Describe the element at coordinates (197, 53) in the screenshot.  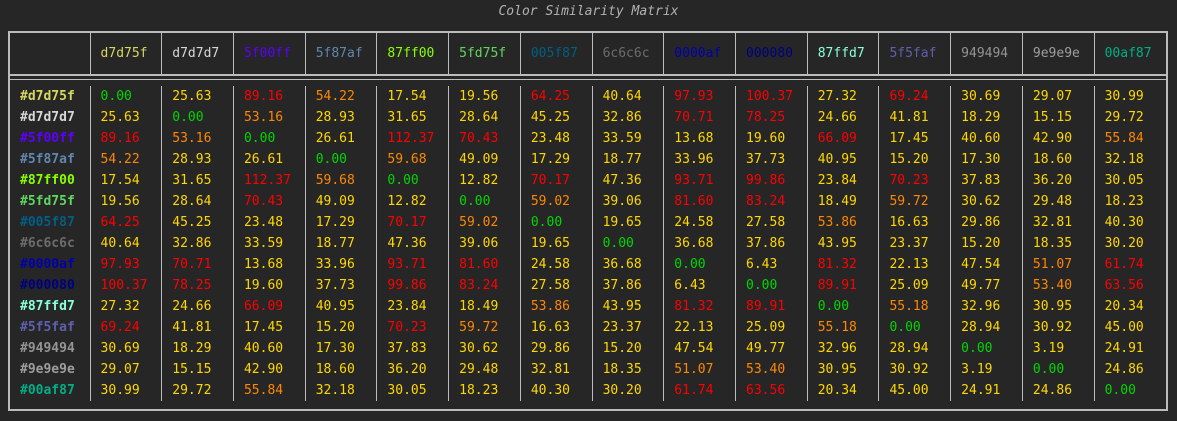
I see `column-header: d7d7d7` at that location.